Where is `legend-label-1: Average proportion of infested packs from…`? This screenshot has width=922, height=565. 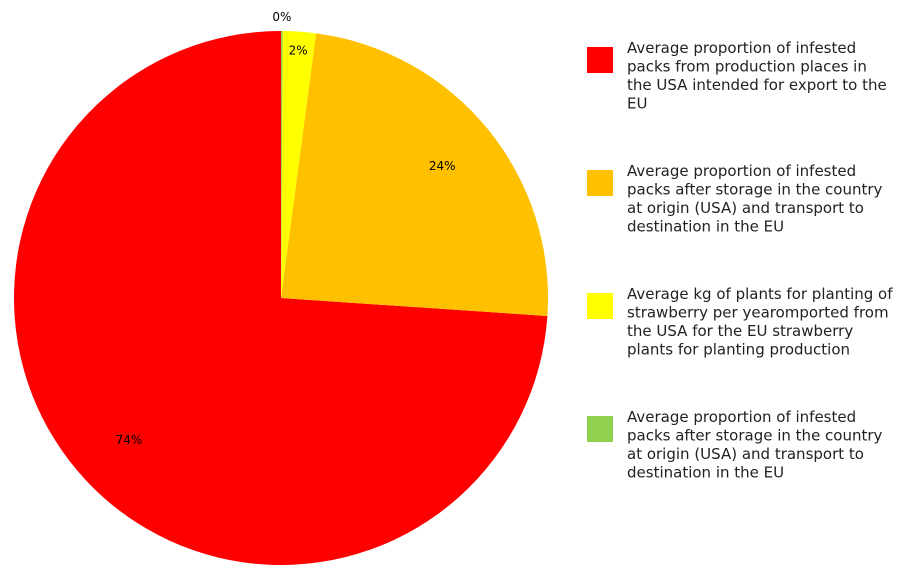
legend-label-1: Average proportion of infested packs from… is located at coordinates (757, 76).